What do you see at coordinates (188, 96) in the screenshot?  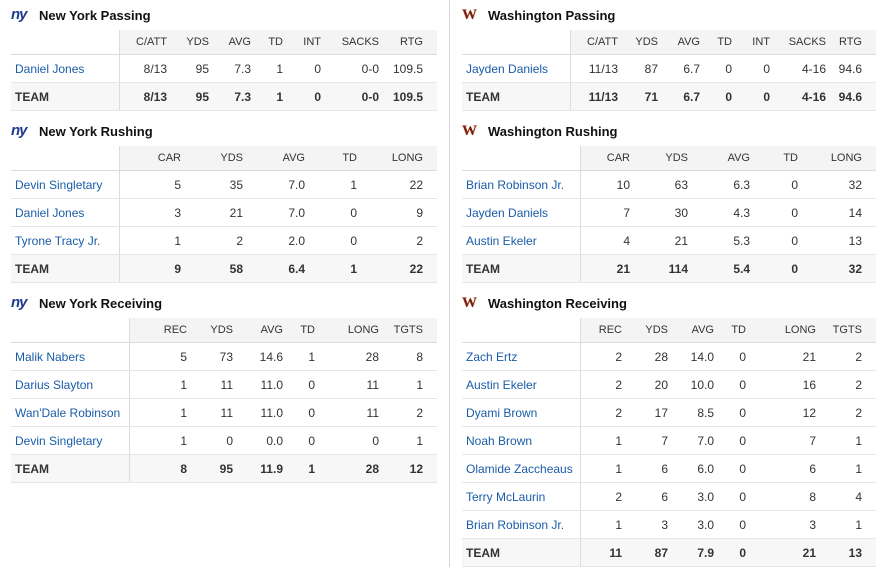 I see `stat-cell: 95` at bounding box center [188, 96].